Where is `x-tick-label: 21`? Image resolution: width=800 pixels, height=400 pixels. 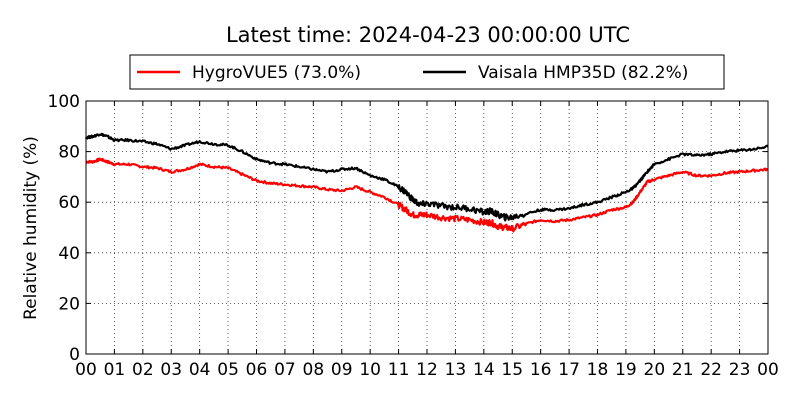 x-tick-label: 21 is located at coordinates (683, 370).